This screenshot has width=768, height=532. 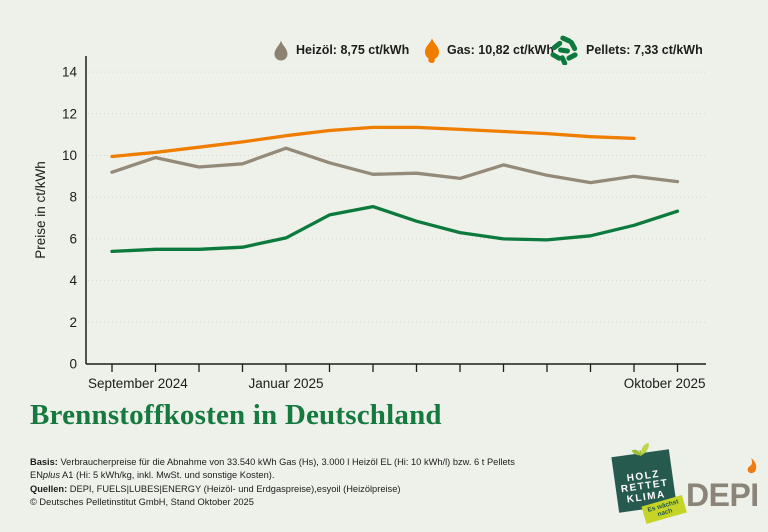 I want to click on legend-item-pellets: Pellets: 7,33 ct/kWh, so click(x=626, y=50).